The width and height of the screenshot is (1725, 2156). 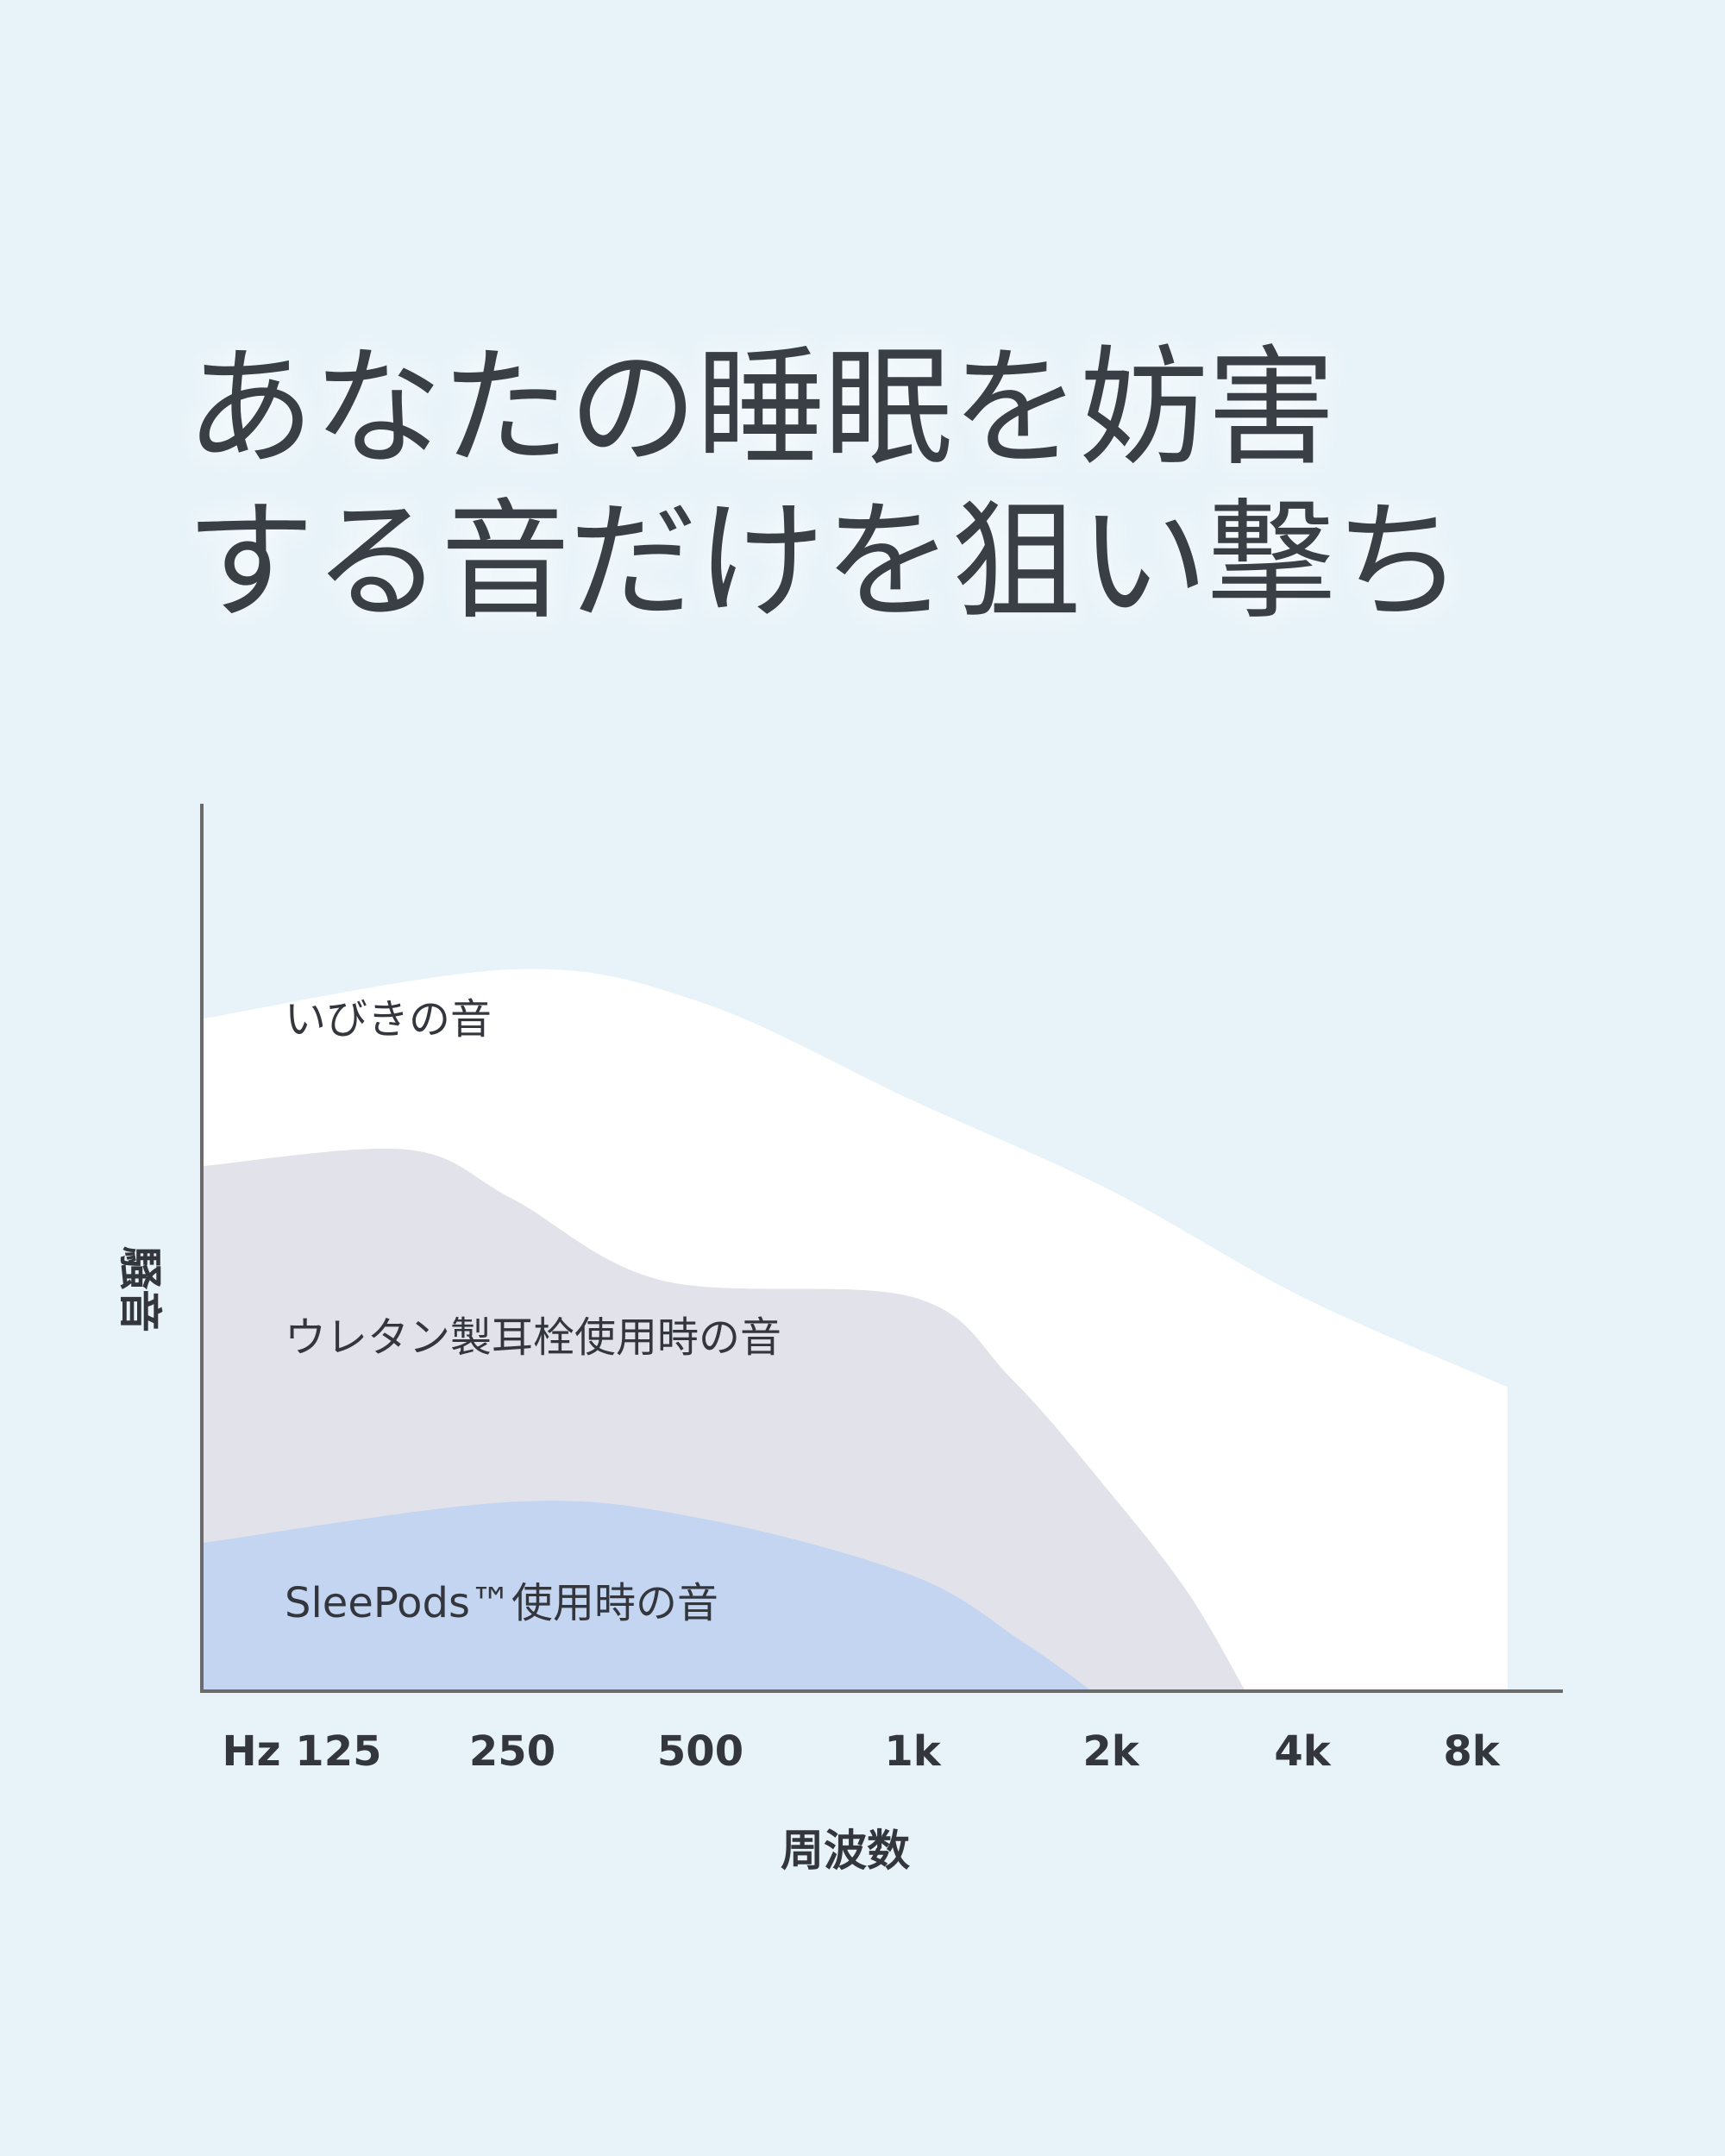 What do you see at coordinates (861, 1751) in the screenshot?
I see `x-tick-labels: Hz 125 250 500 1k 2k 4k 8k` at bounding box center [861, 1751].